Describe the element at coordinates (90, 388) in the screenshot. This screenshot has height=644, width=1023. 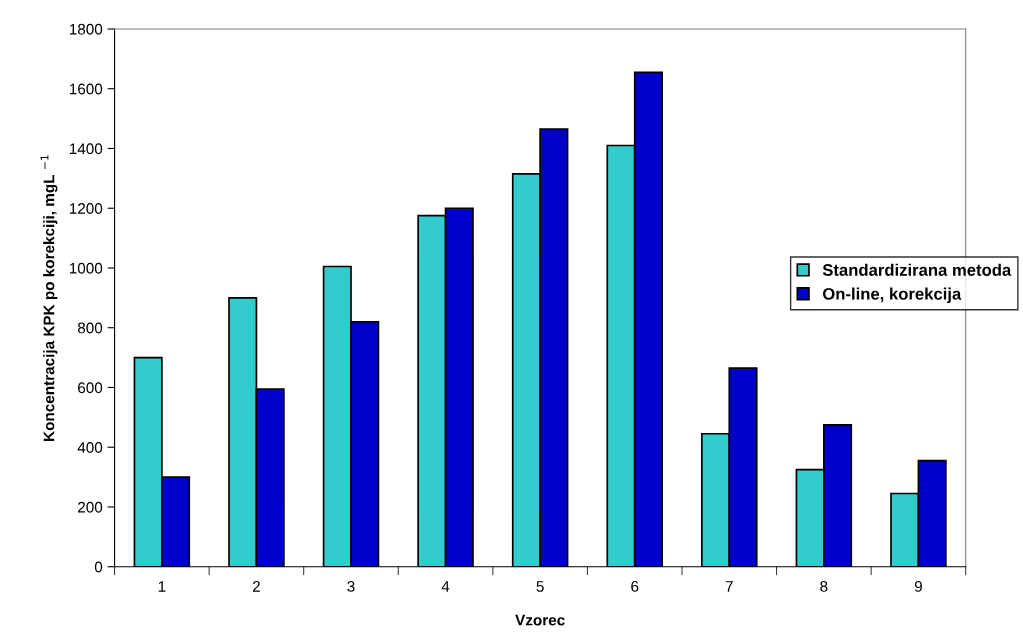
I see `y-tick-label: 600` at that location.